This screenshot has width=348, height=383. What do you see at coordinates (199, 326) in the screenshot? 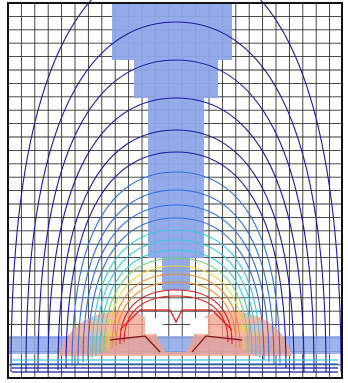
I see `cavity-right` at bounding box center [199, 326].